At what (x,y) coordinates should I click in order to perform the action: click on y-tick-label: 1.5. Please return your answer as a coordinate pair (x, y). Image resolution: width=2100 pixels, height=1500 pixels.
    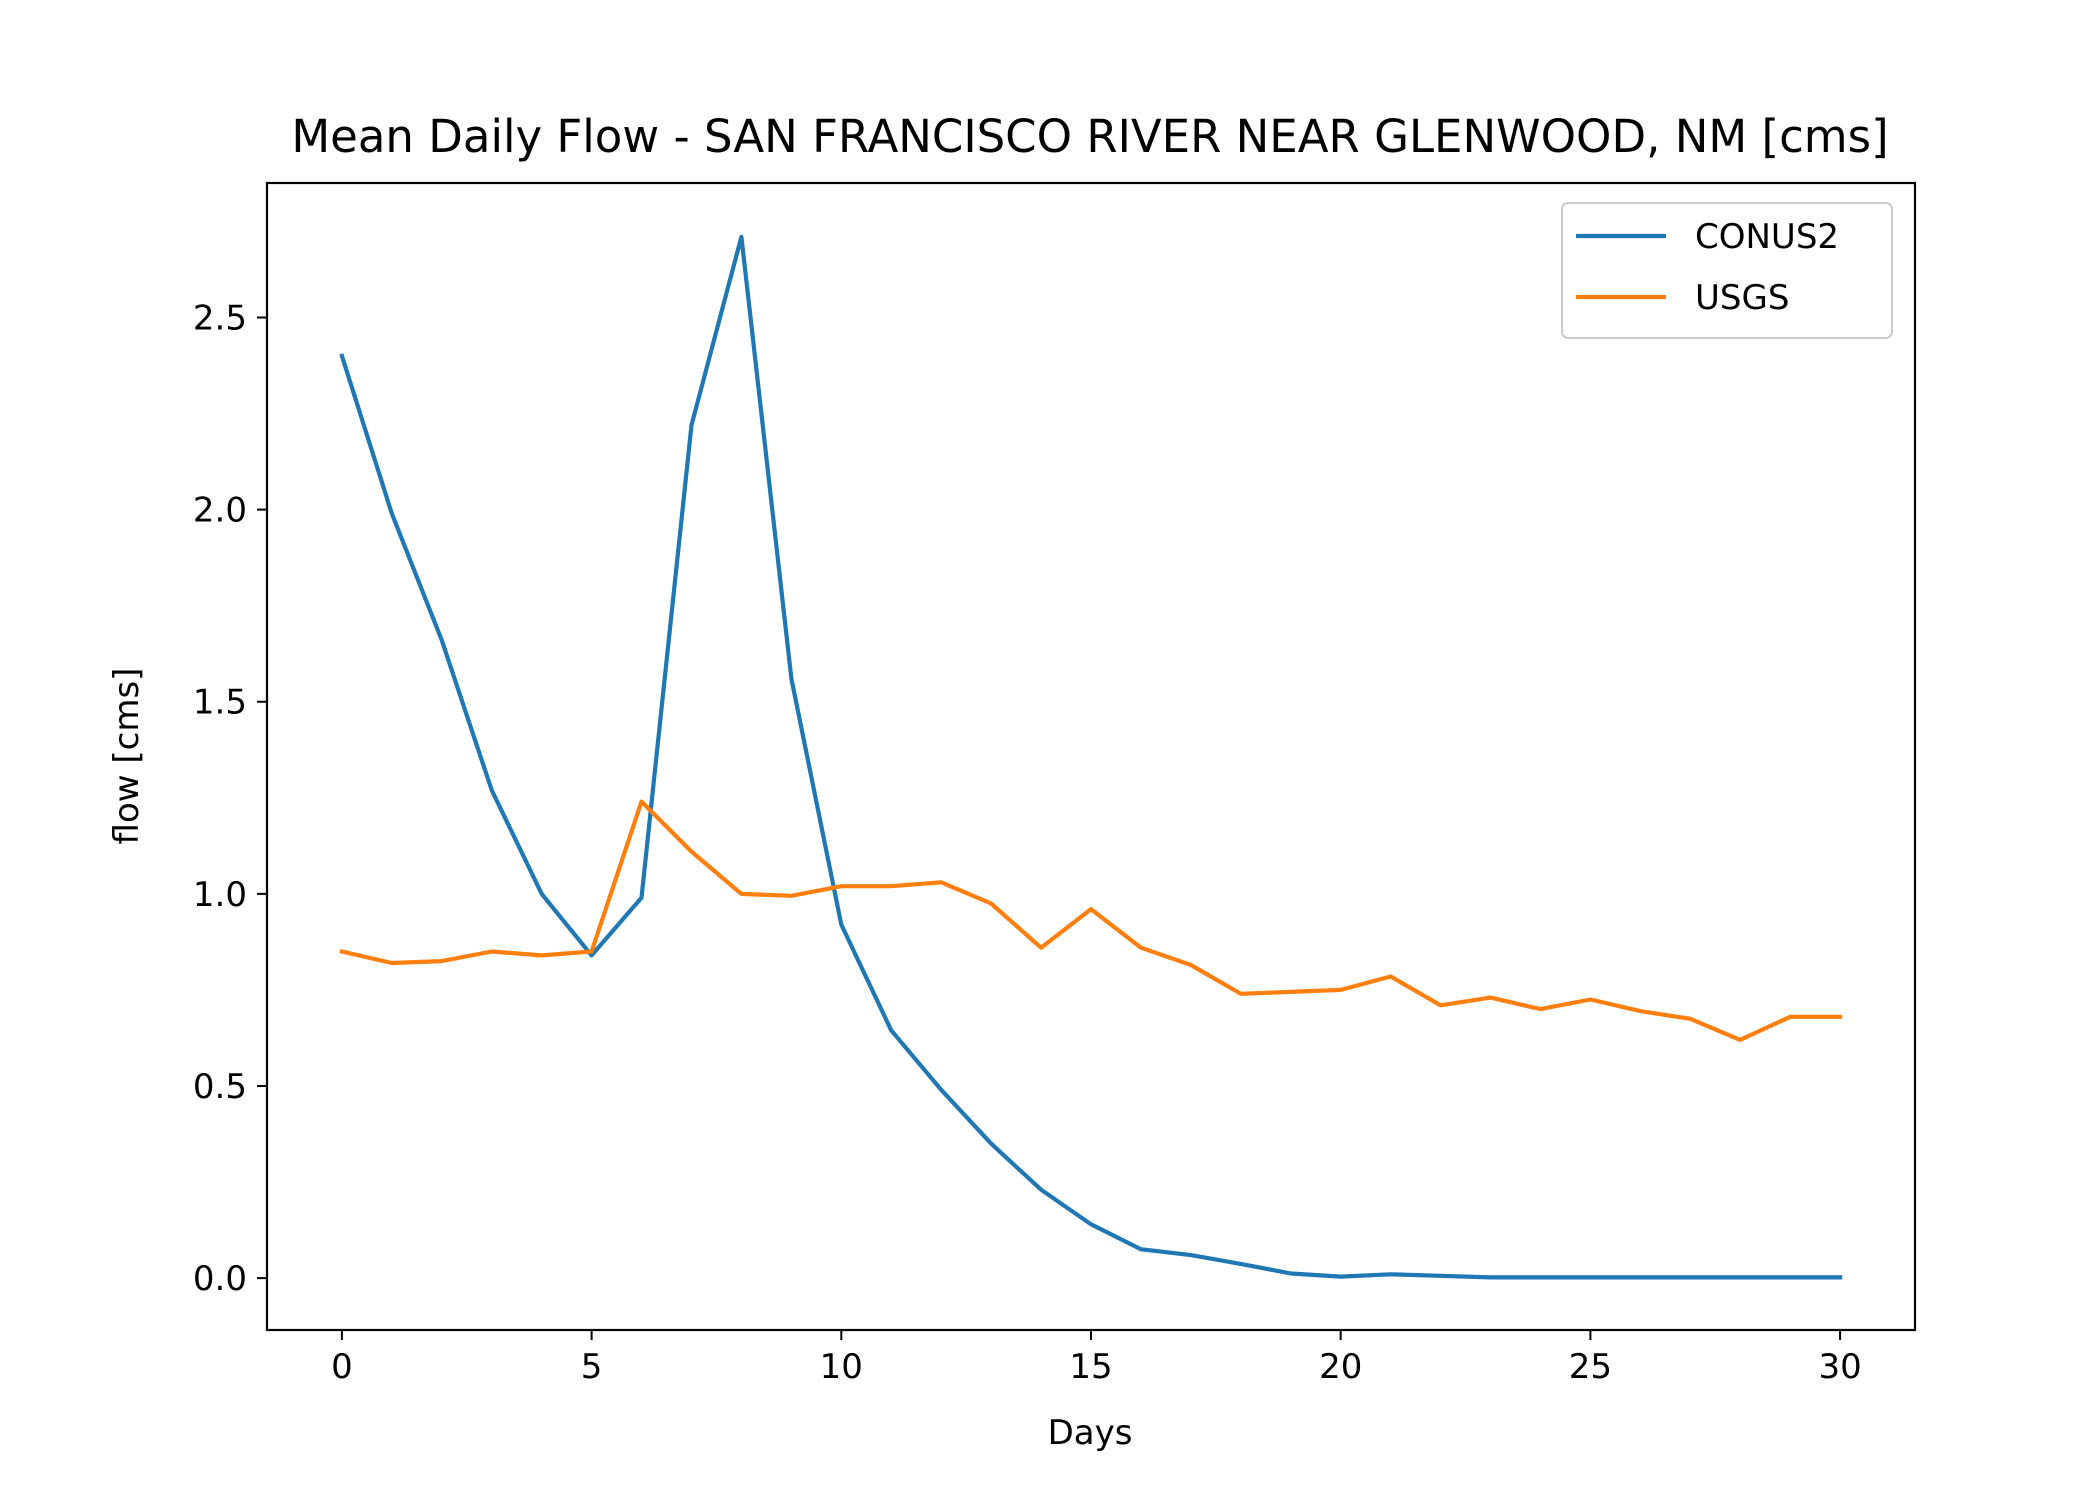
    Looking at the image, I should click on (220, 703).